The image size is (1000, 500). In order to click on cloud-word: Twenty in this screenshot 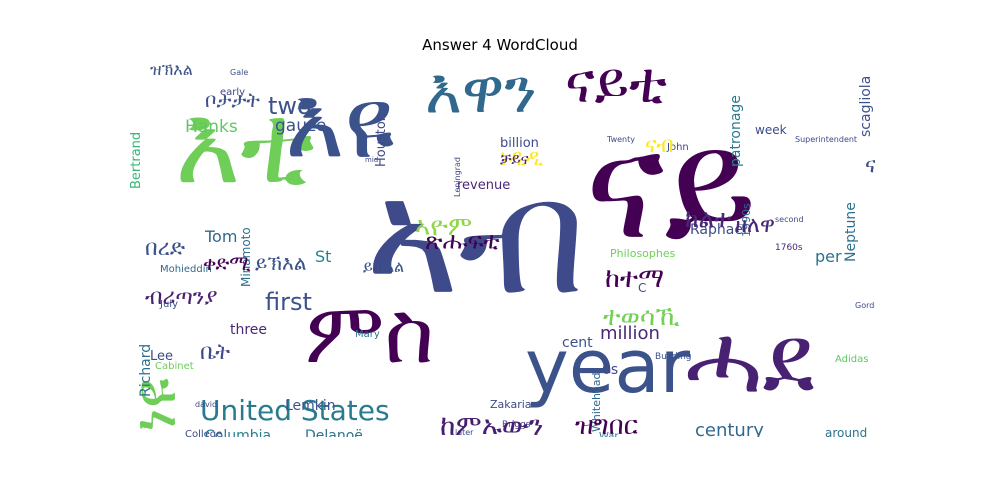, I will do `click(620, 139)`.